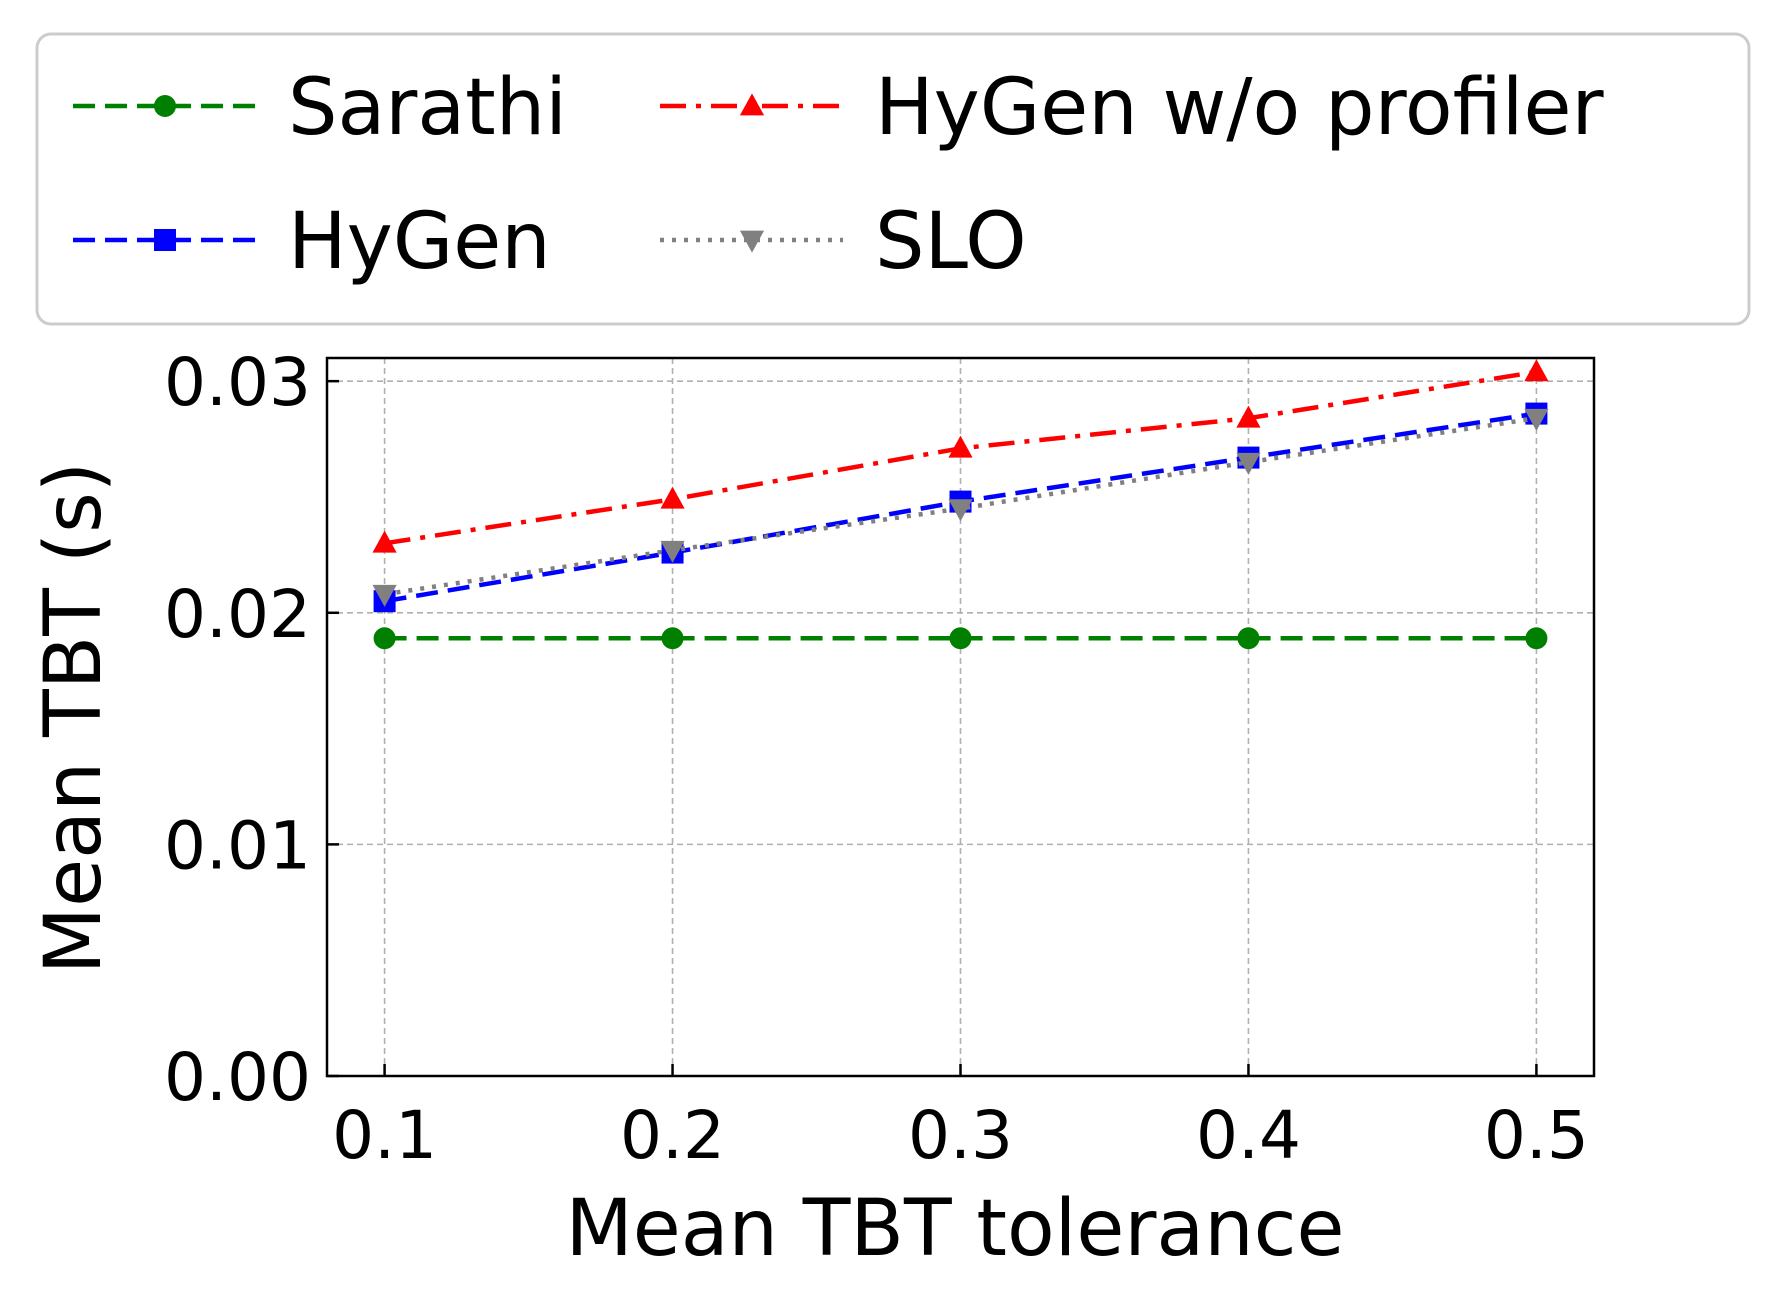 Image resolution: width=1784 pixels, height=1304 pixels. What do you see at coordinates (165, 106) in the screenshot?
I see `legend-marker-sarathi` at bounding box center [165, 106].